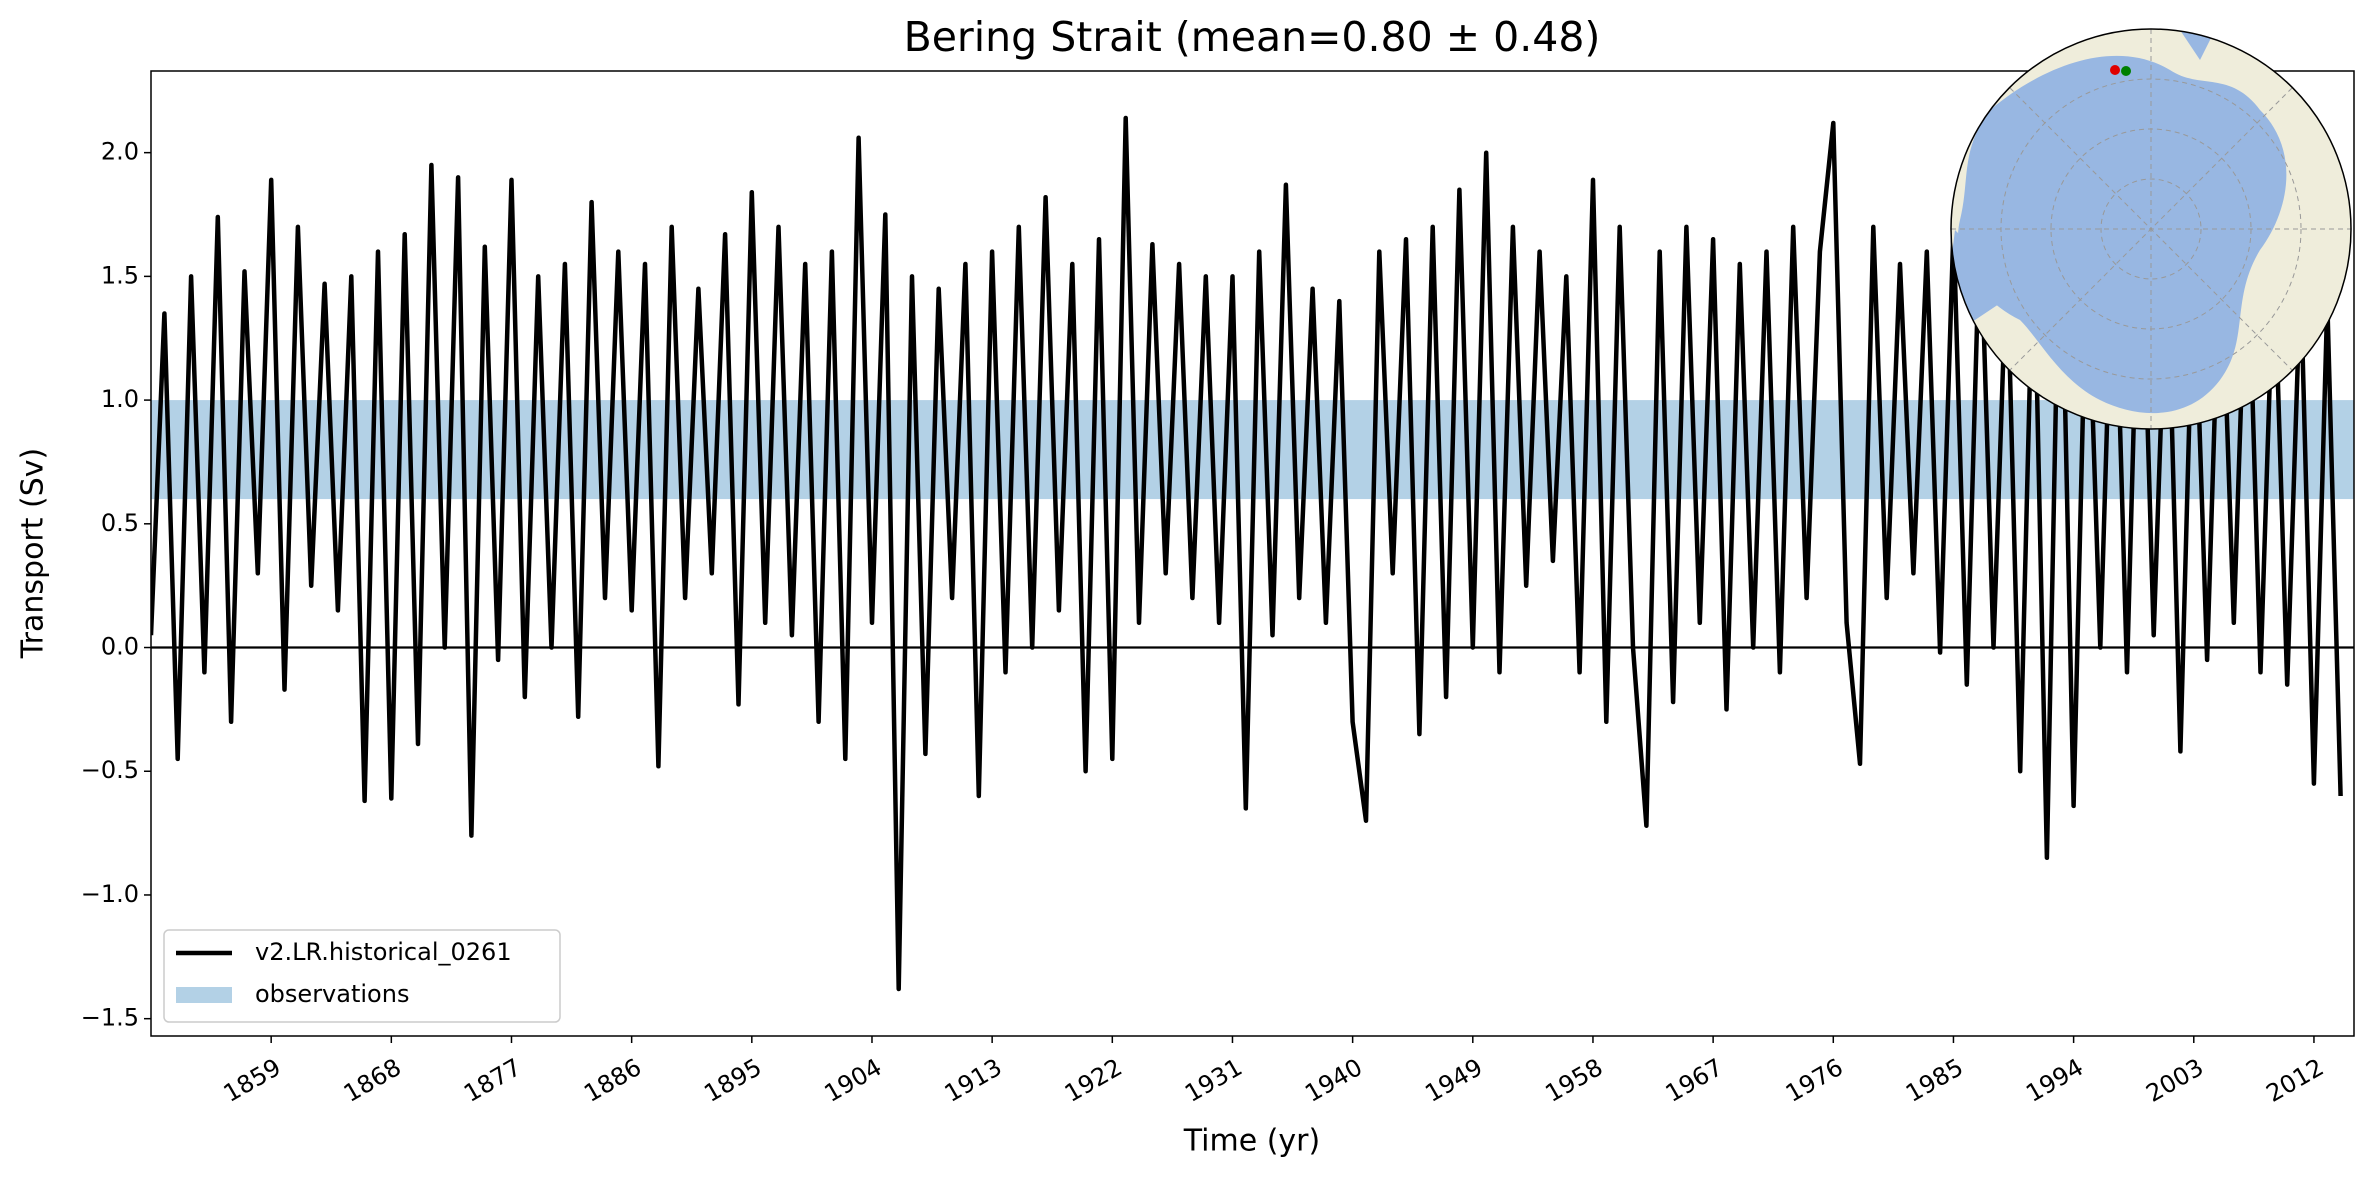  I want to click on y-tick-label: 0.0, so click(120, 647).